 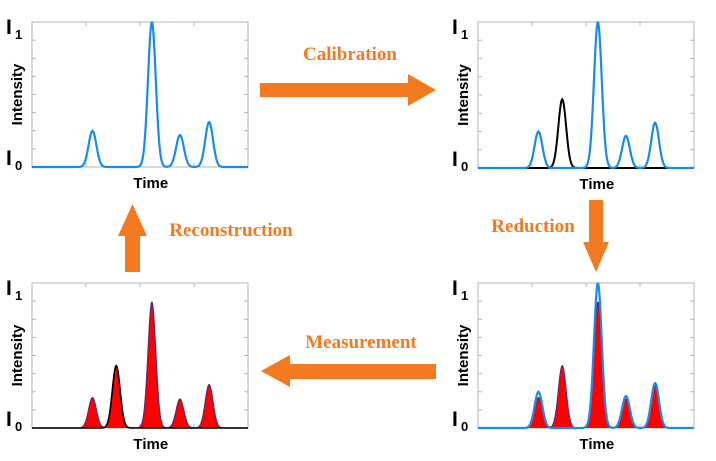 What do you see at coordinates (596, 236) in the screenshot?
I see `reduction-arrow` at bounding box center [596, 236].